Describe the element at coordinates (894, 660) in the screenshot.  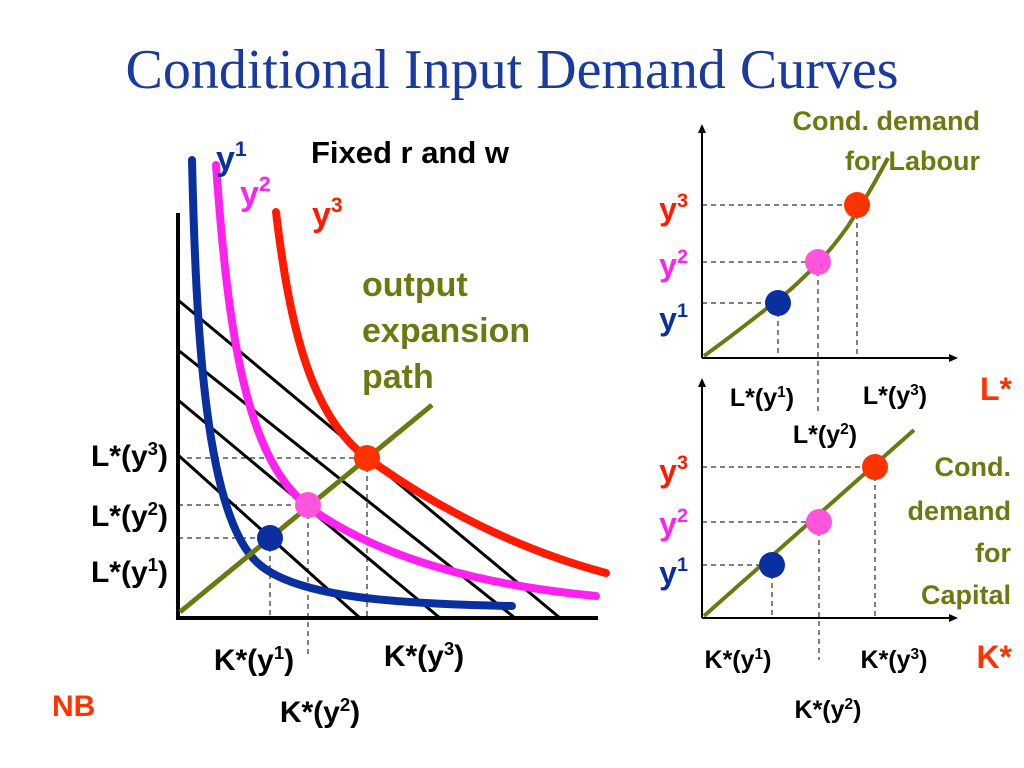
I see `capital-x-tick-y3: K*(y3)` at that location.